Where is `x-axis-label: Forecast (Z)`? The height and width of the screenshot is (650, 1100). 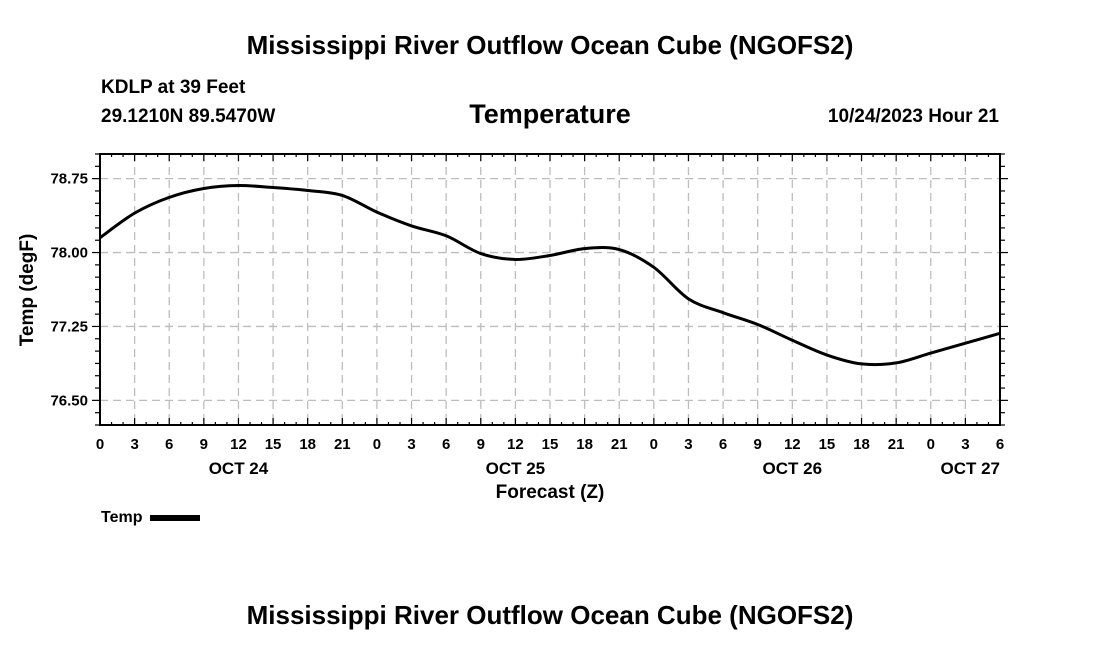
x-axis-label: Forecast (Z) is located at coordinates (550, 492).